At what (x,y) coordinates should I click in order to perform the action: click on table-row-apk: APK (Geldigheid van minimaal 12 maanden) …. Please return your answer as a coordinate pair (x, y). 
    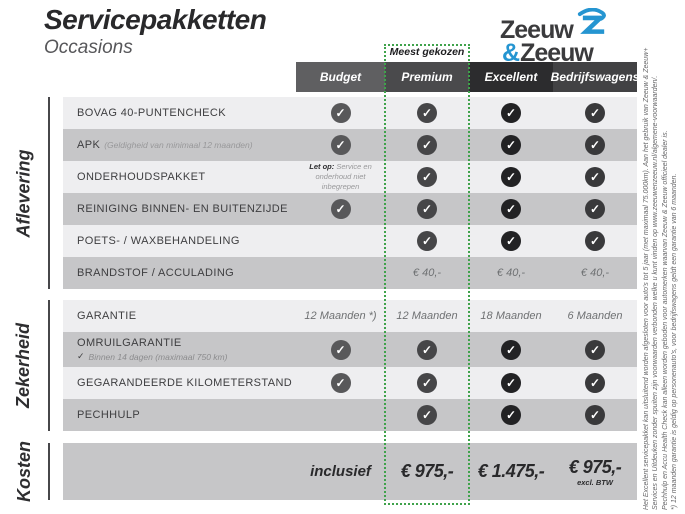
    Looking at the image, I should click on (350, 145).